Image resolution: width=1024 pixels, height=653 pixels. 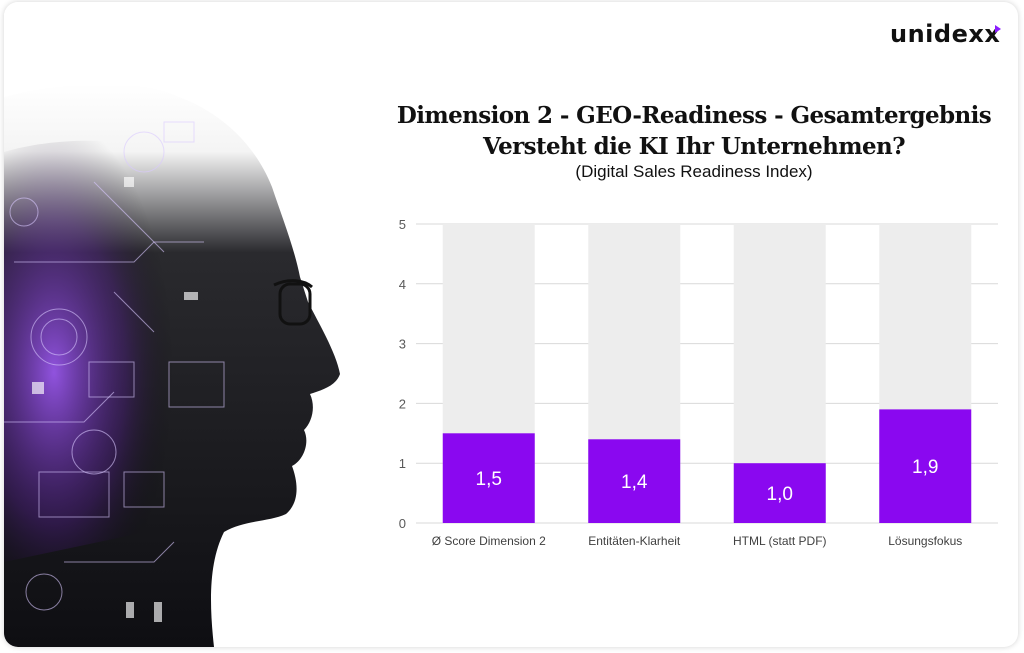 What do you see at coordinates (694, 146) in the screenshot?
I see `chart-title-line-2: Versteht die KI Ihr Unternehmen?` at bounding box center [694, 146].